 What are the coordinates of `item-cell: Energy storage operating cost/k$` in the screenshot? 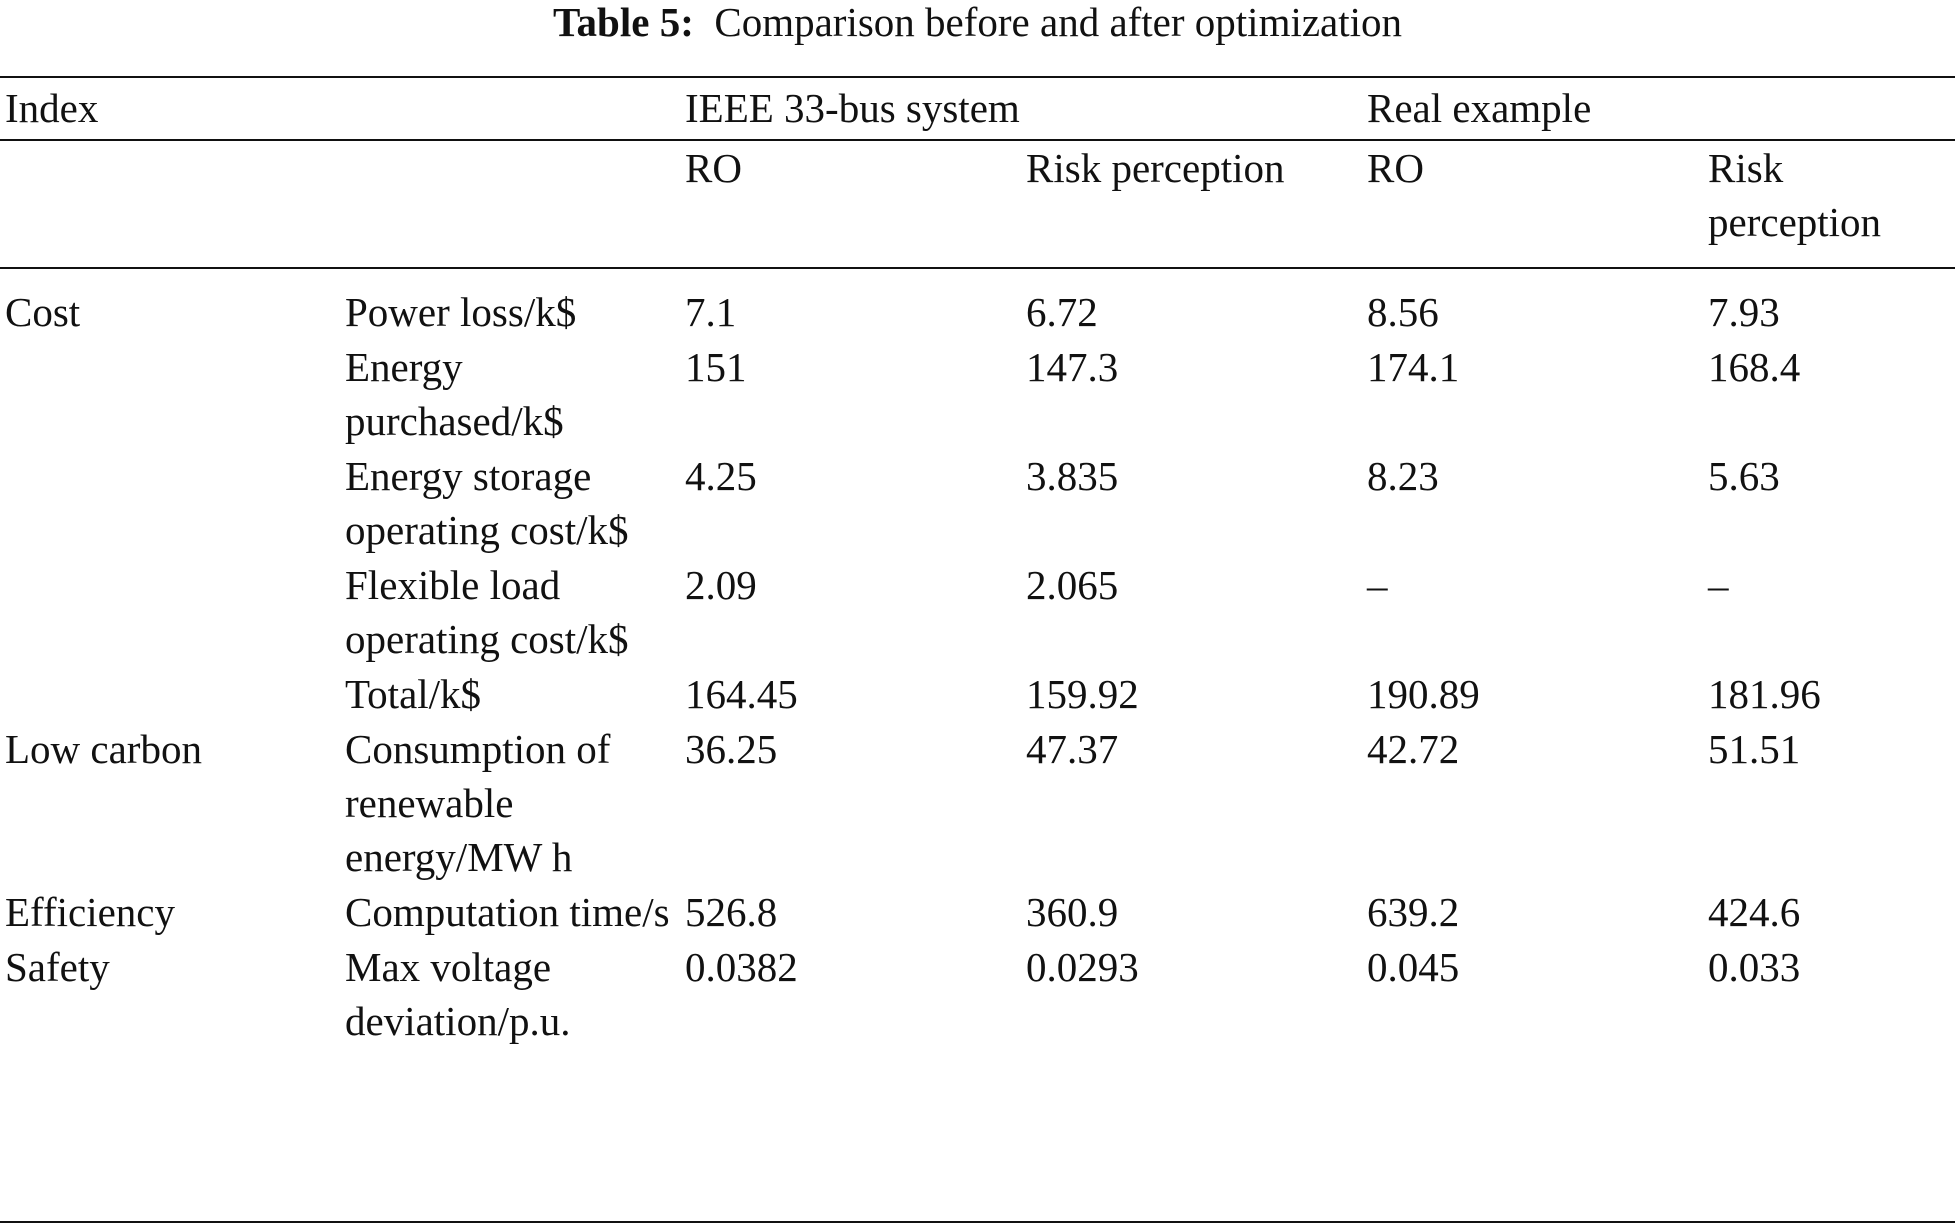 It's located at (487, 503).